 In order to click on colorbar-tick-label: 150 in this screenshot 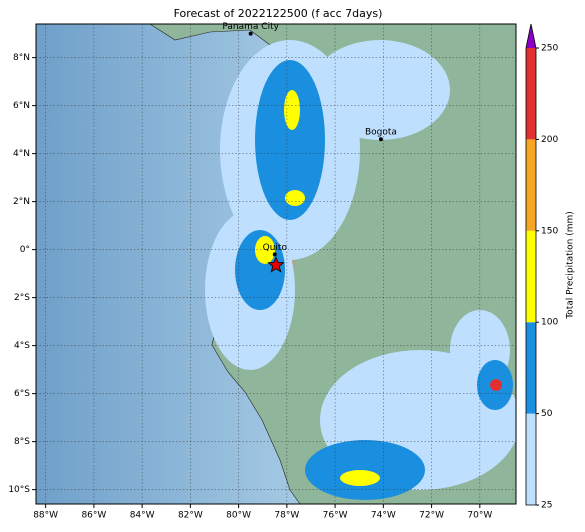, I will do `click(549, 231)`.